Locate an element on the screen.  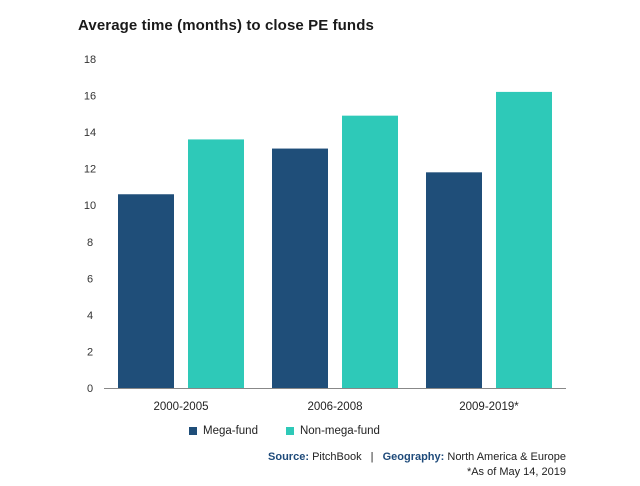
x-tick-label-1: 2006-2008 is located at coordinates (335, 407).